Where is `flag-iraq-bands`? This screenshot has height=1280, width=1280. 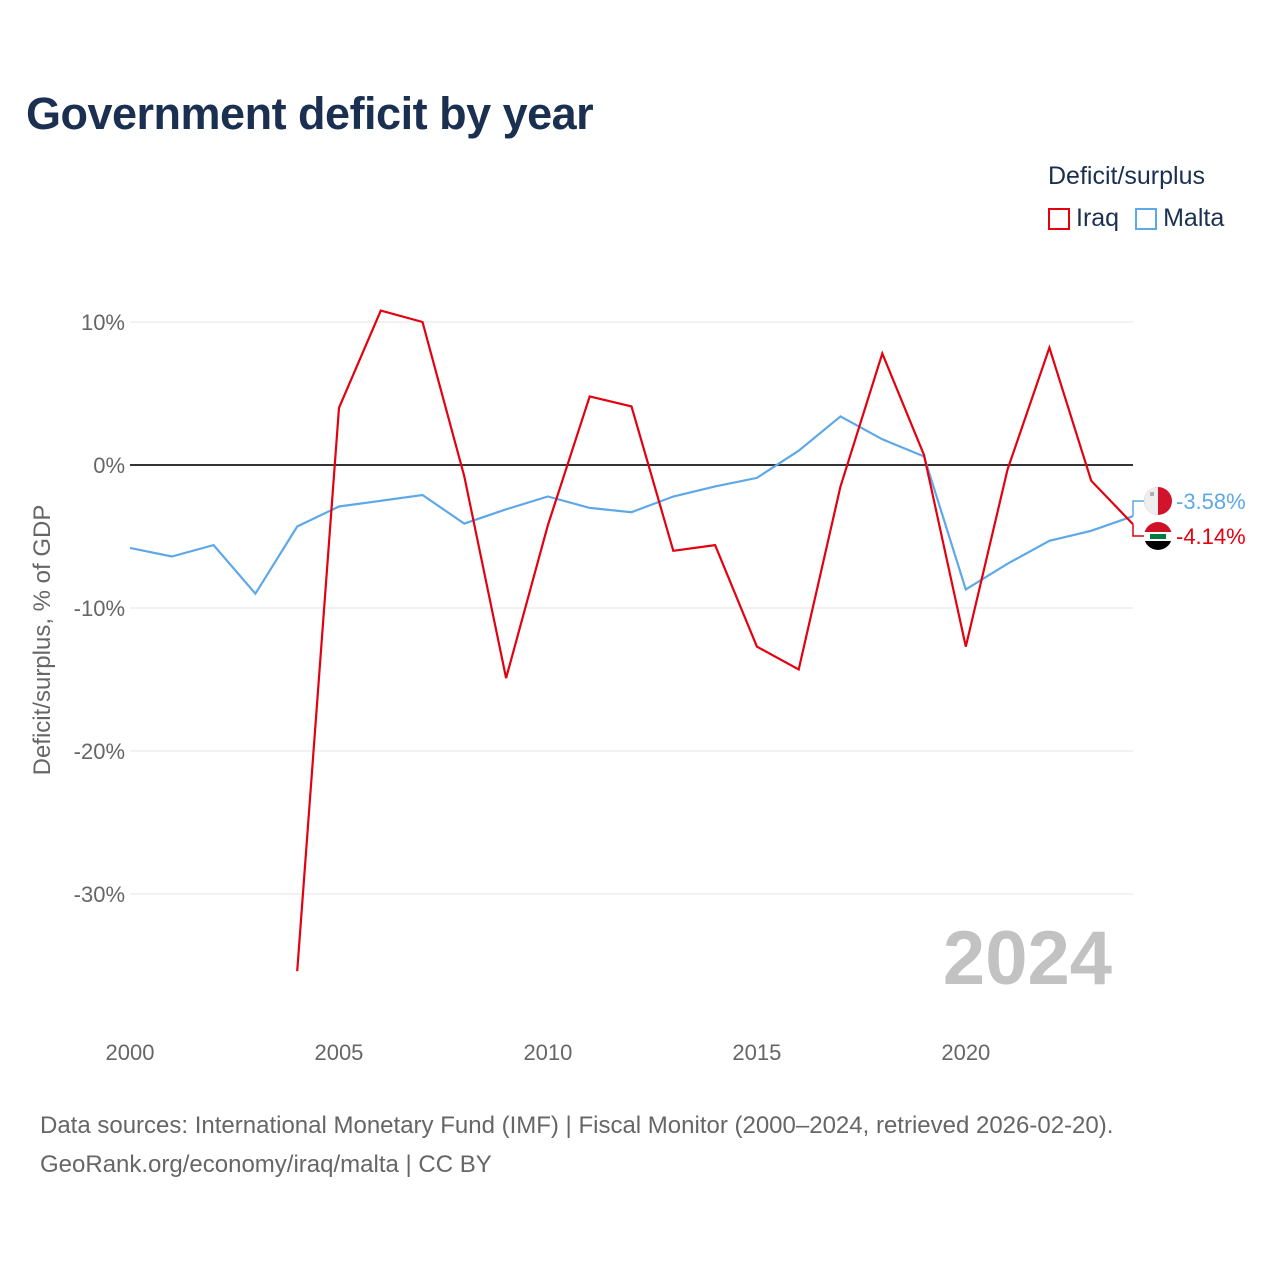 flag-iraq-bands is located at coordinates (1158, 536).